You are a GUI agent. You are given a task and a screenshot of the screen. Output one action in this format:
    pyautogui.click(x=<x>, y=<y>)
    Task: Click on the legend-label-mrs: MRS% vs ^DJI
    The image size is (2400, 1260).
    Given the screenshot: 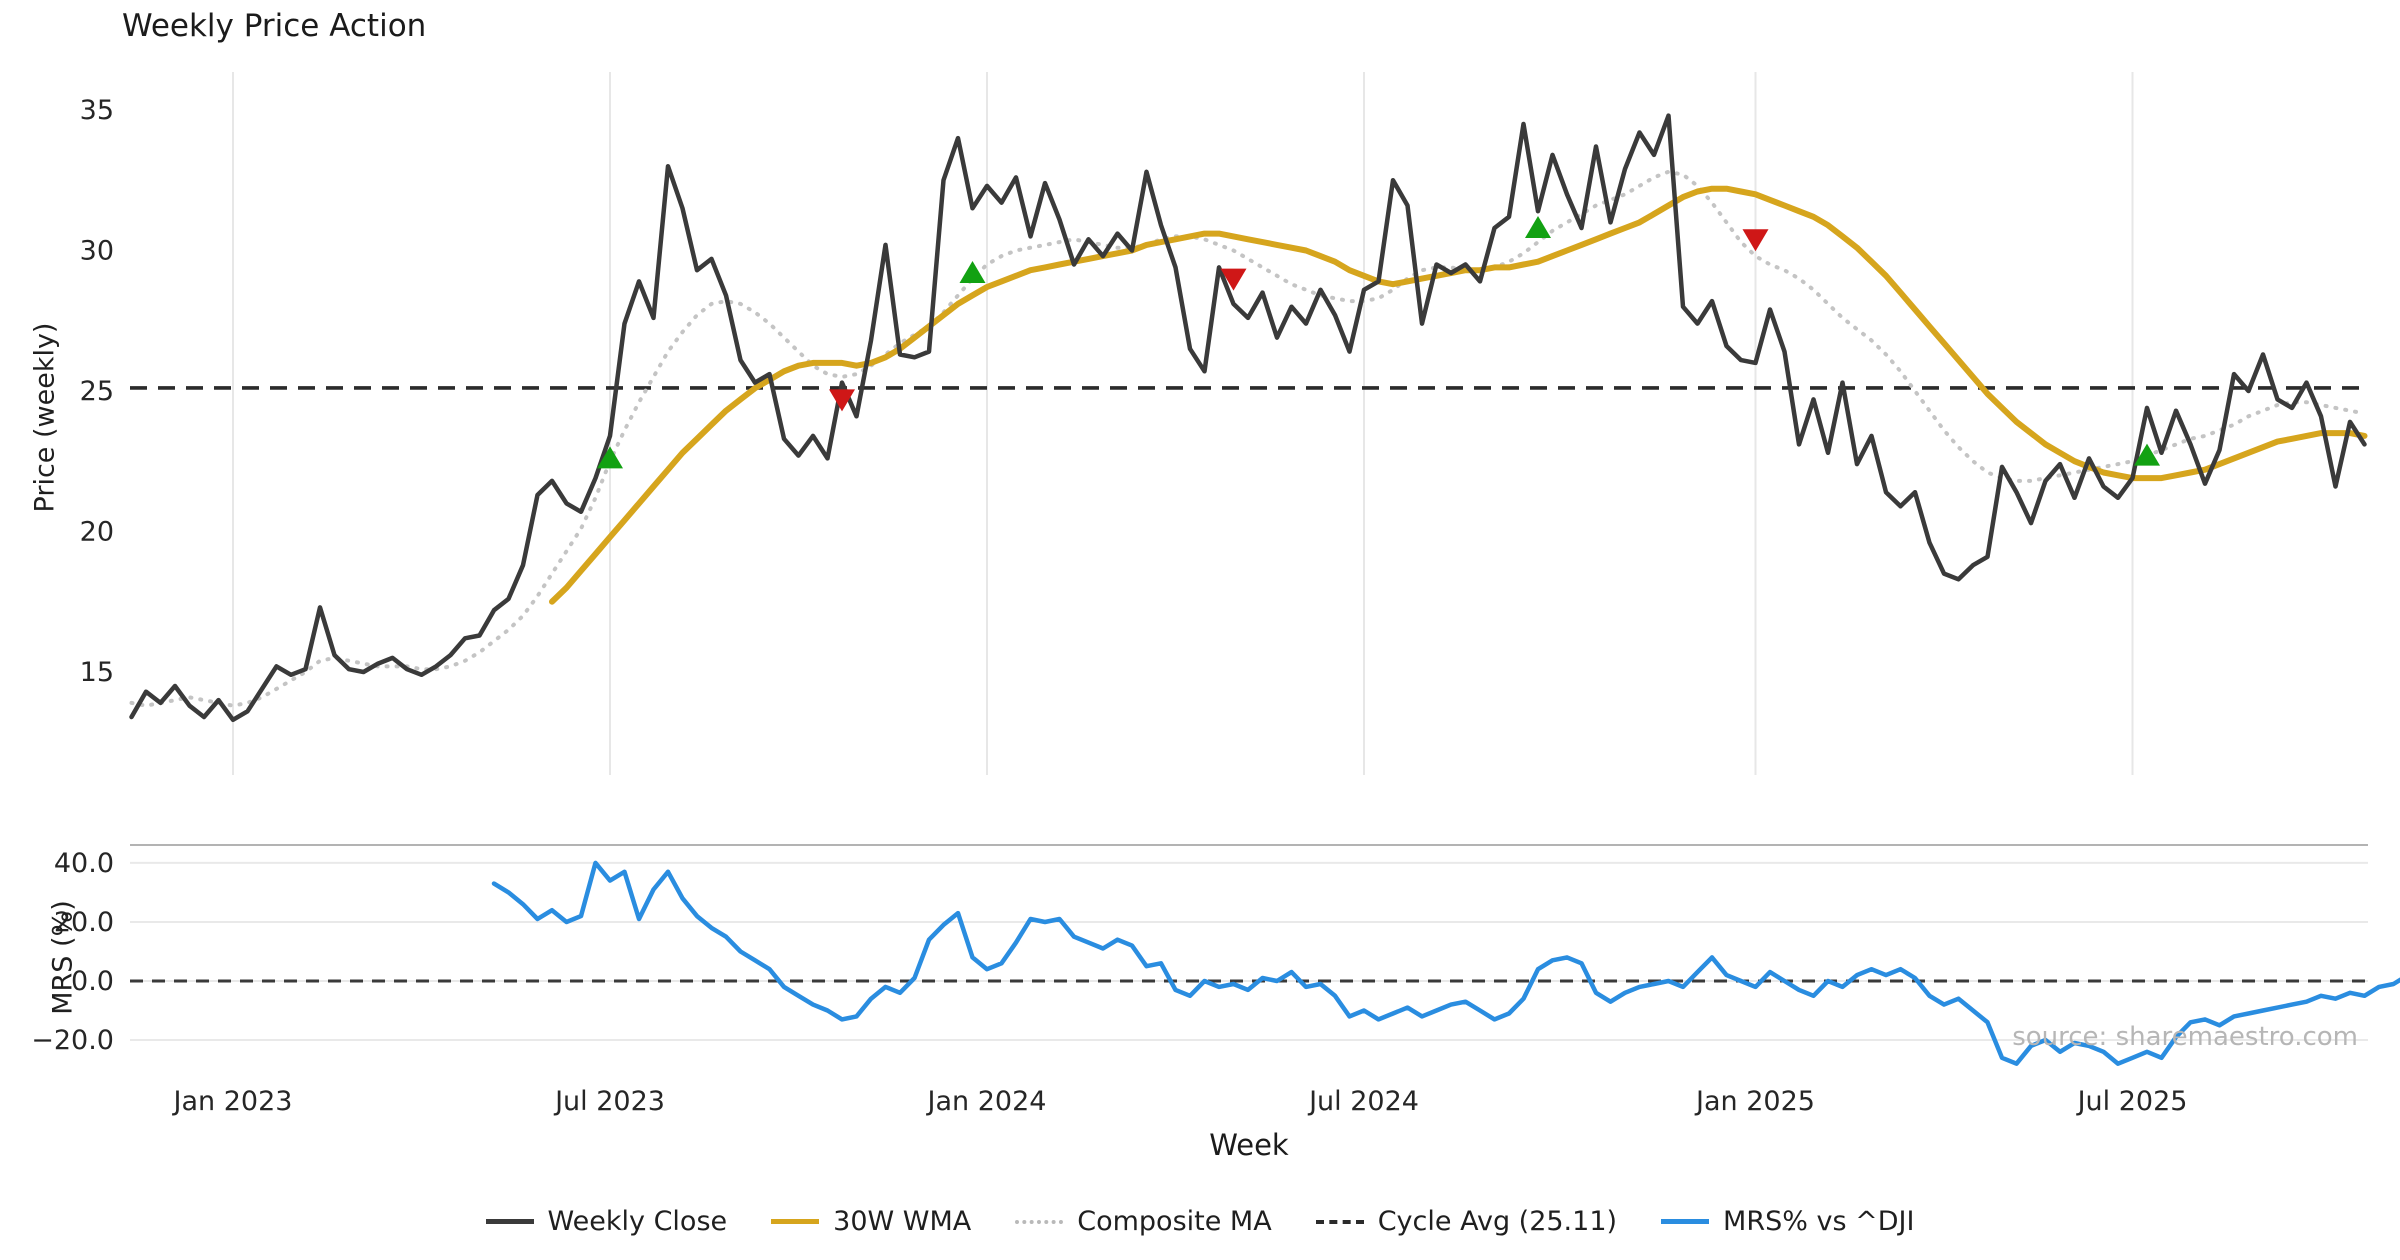 What is the action you would take?
    pyautogui.click(x=1819, y=1221)
    